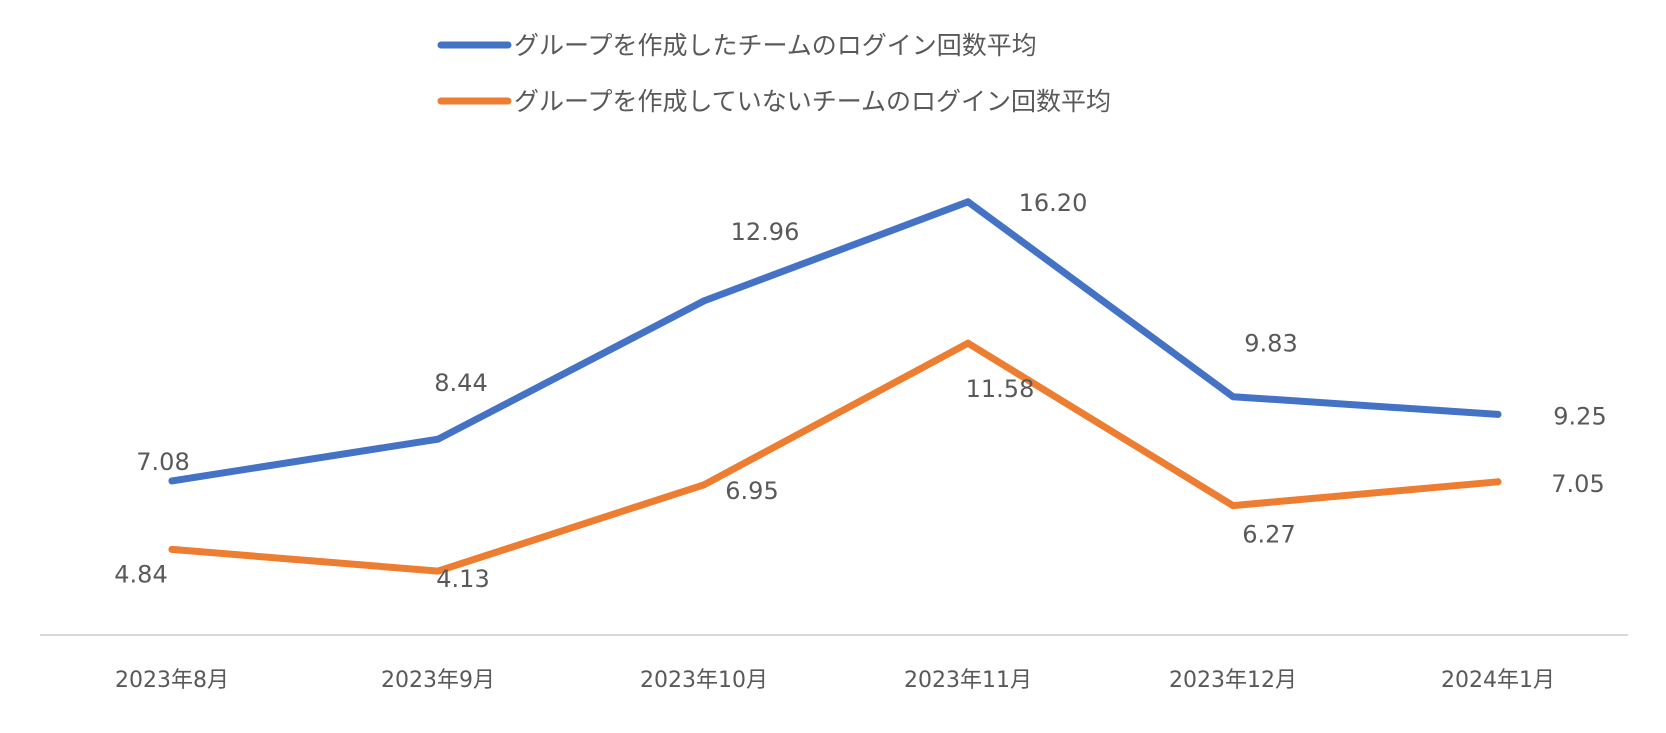 The image size is (1666, 733). What do you see at coordinates (172, 680) in the screenshot?
I see `x-tick-label: 2023年8月` at bounding box center [172, 680].